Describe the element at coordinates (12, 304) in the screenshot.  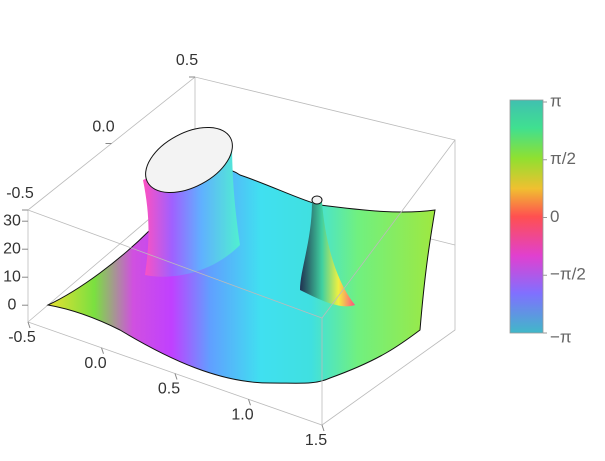
I see `z-tick-label: 0` at that location.